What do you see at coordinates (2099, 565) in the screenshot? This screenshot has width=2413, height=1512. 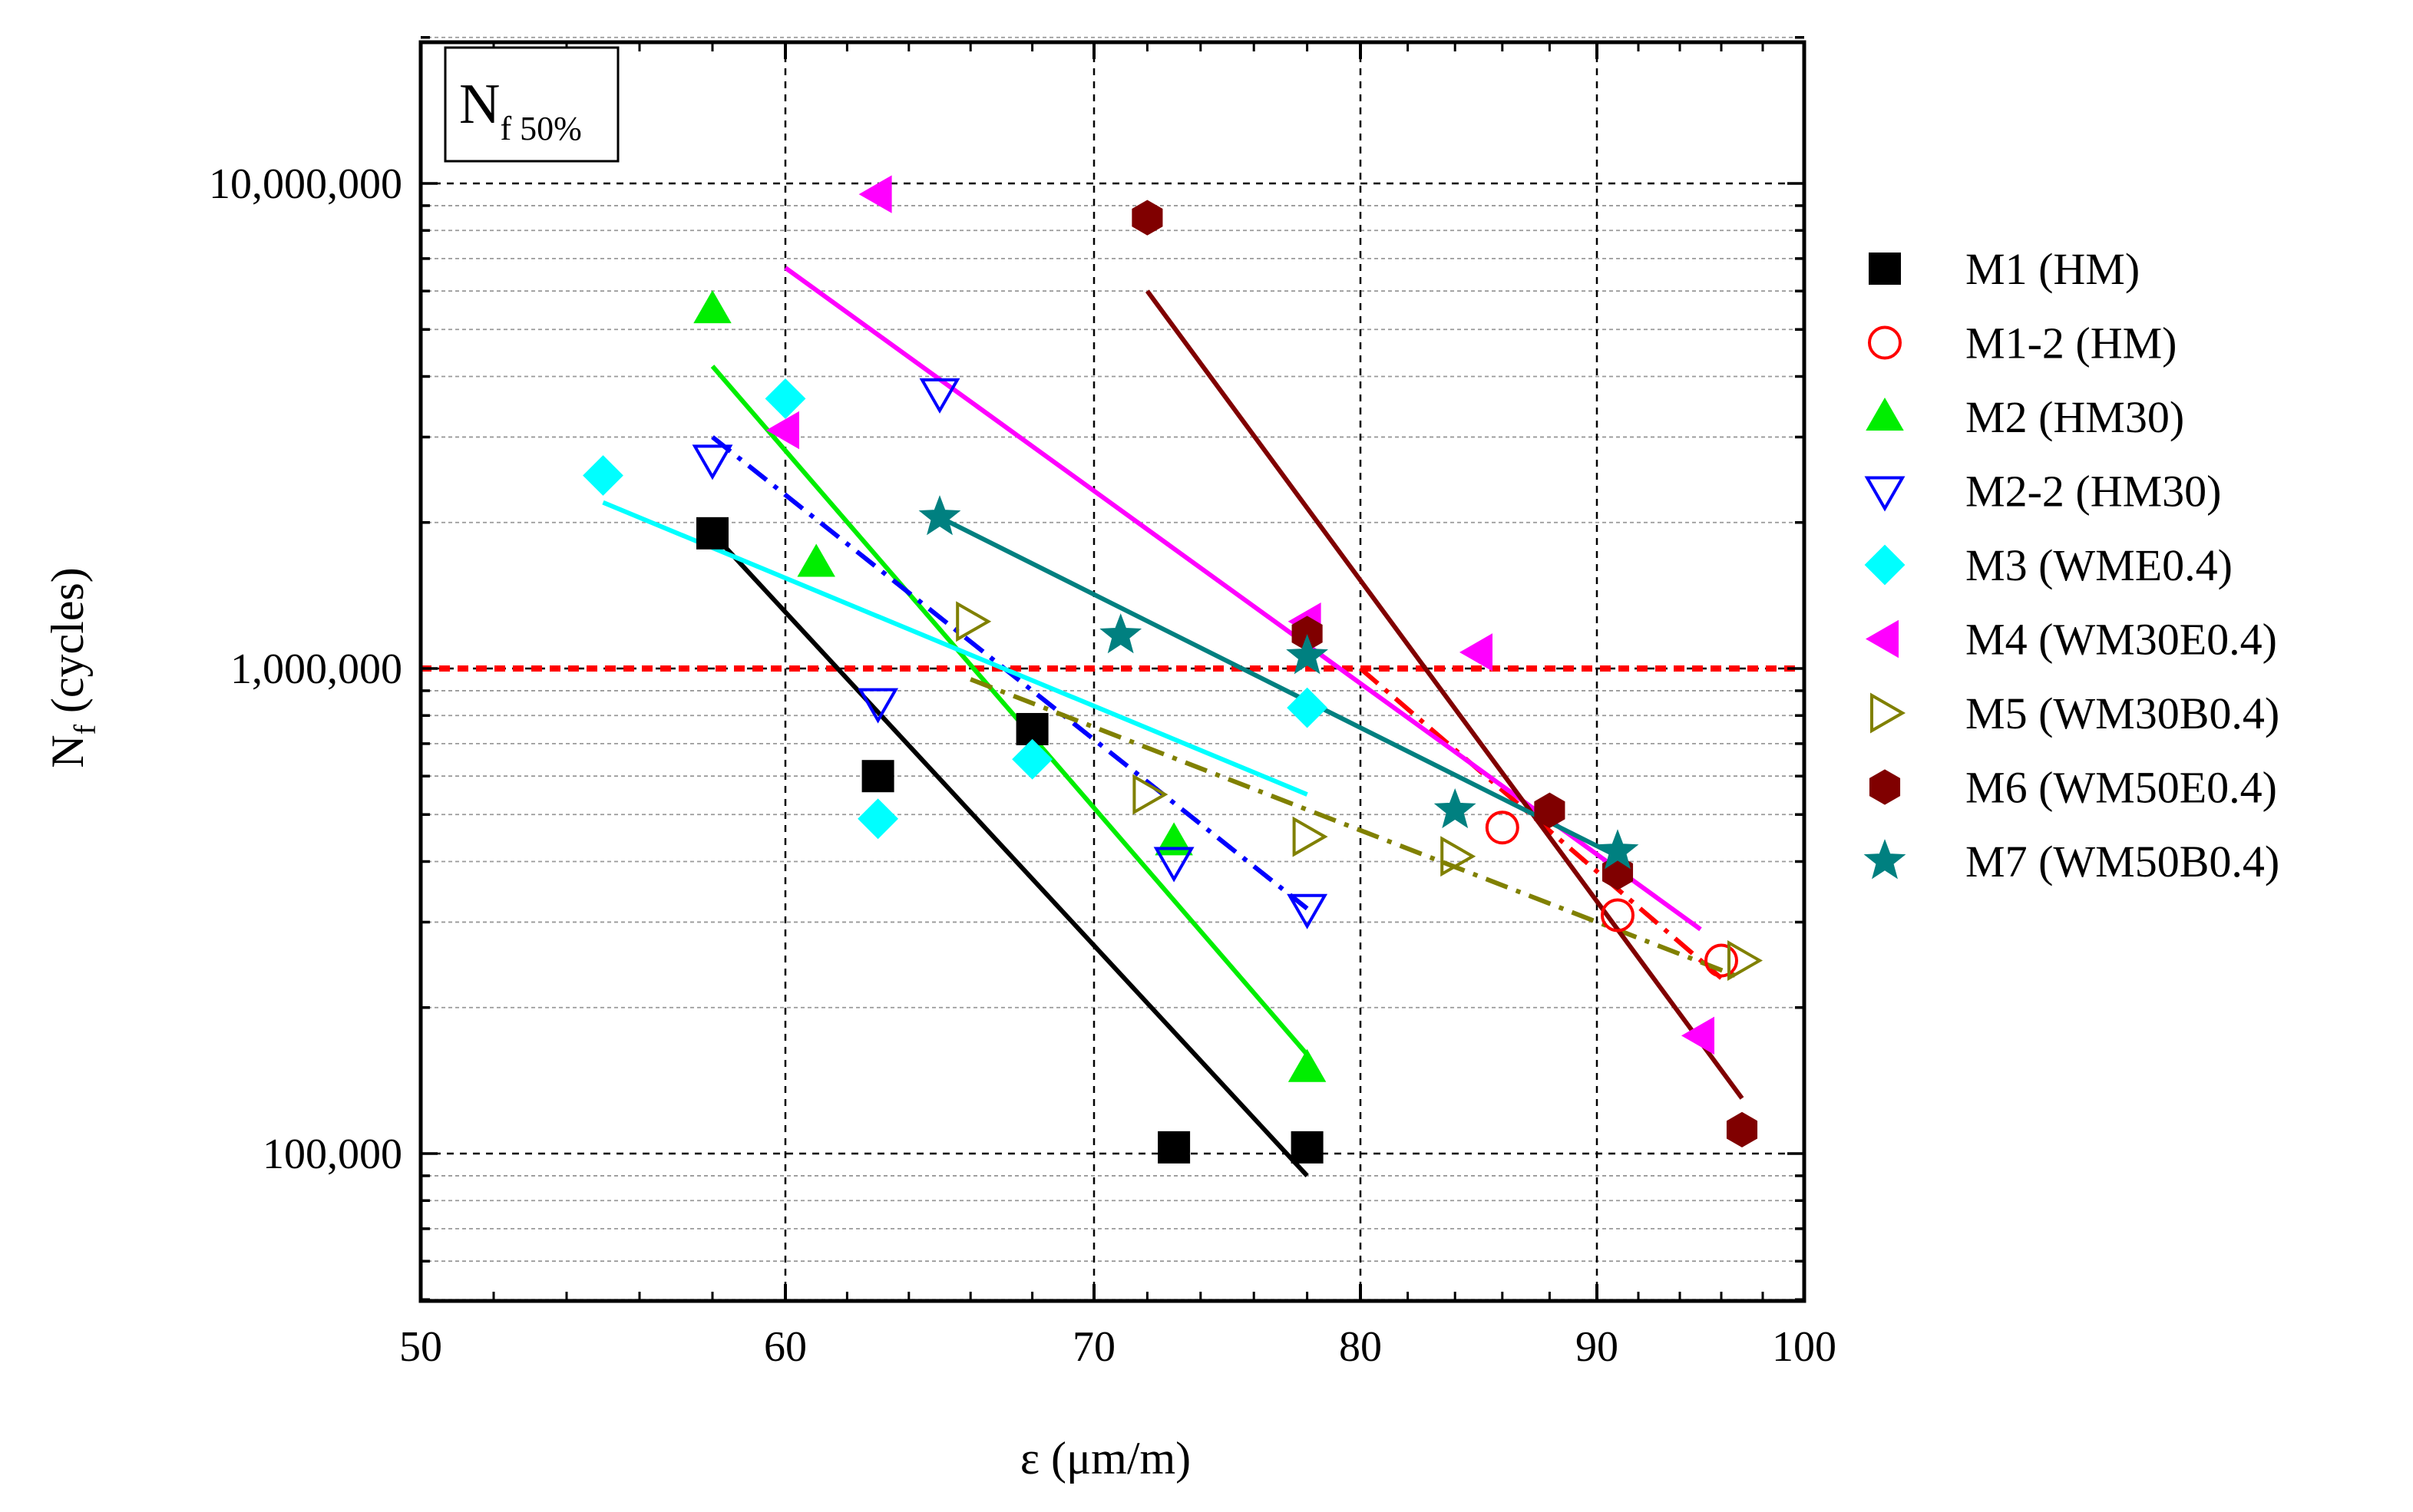 I see `legend-label-5: M3 (WME0.4)` at bounding box center [2099, 565].